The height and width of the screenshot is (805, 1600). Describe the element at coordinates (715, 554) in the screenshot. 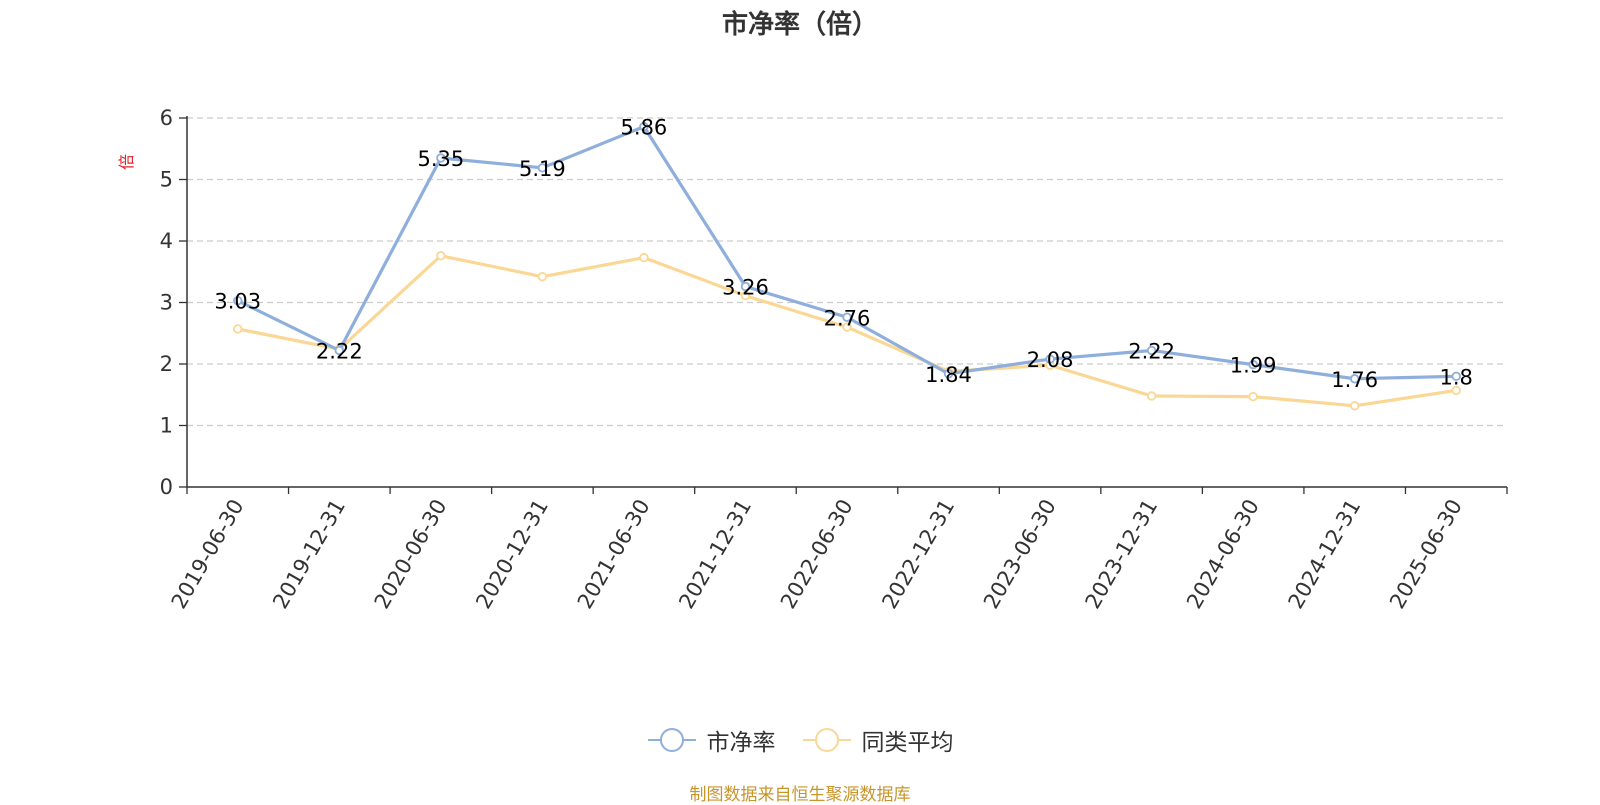

I see `x-tick-label-2021-12-31: 2021-12-31` at that location.